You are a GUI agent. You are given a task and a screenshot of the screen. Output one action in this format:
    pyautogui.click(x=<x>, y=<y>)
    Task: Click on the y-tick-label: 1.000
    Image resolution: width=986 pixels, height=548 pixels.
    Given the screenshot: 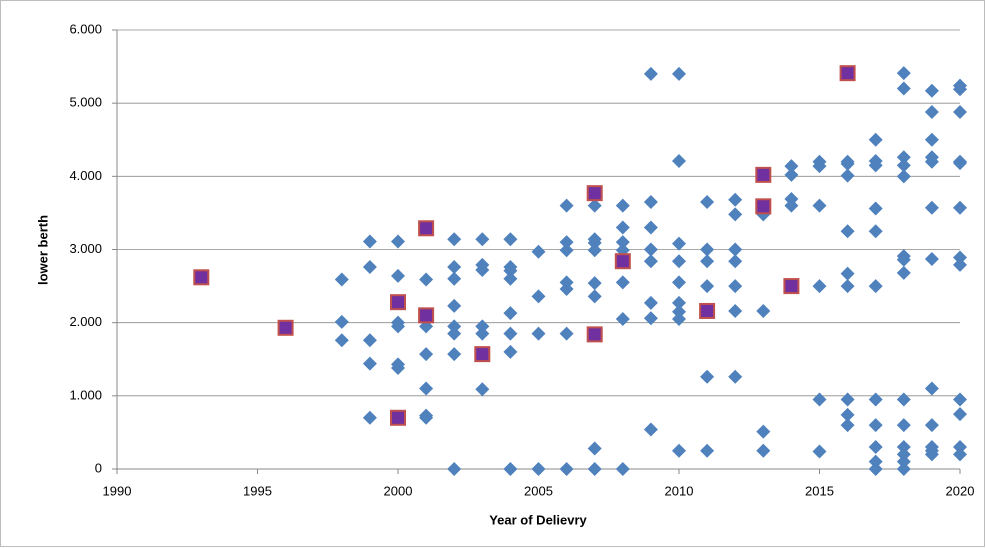 What is the action you would take?
    pyautogui.click(x=85, y=394)
    